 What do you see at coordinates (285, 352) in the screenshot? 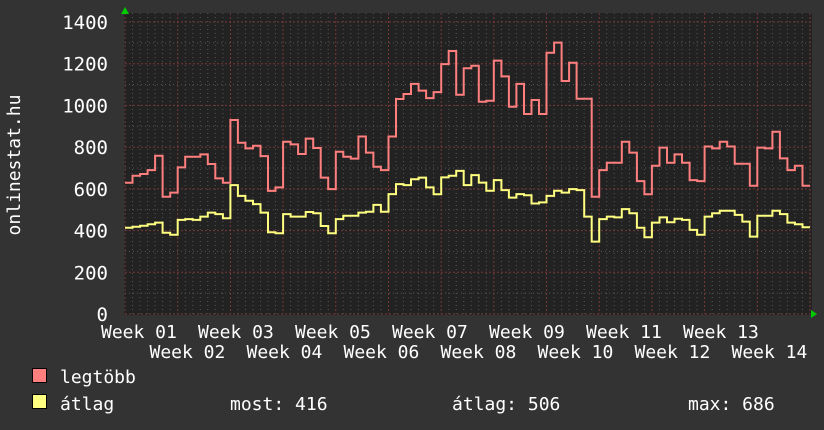
I see `x-tick-label: Week 04` at bounding box center [285, 352].